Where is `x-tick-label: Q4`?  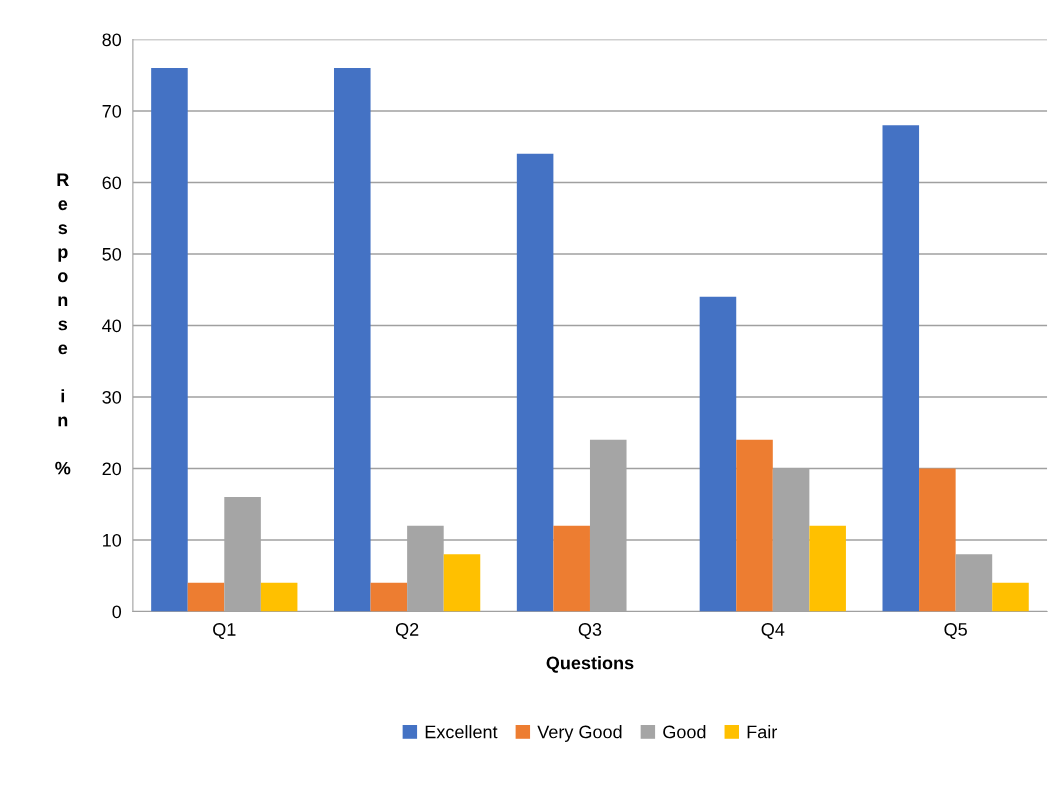 x-tick-label: Q4 is located at coordinates (773, 631).